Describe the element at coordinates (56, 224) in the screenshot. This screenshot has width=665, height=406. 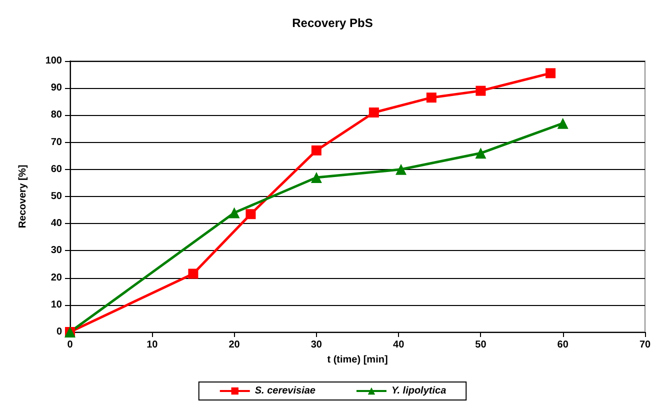
I see `y-tick-label: 40` at that location.